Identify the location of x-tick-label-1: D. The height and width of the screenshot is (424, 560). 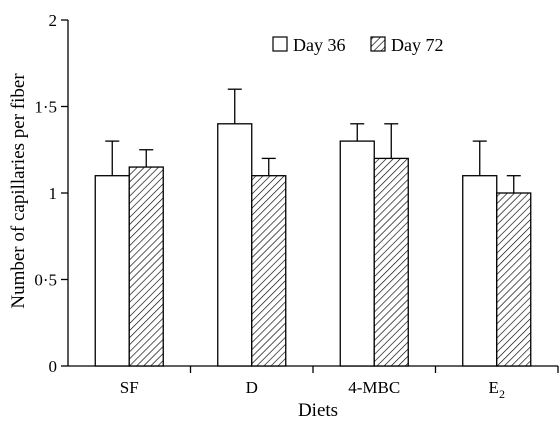
(252, 387).